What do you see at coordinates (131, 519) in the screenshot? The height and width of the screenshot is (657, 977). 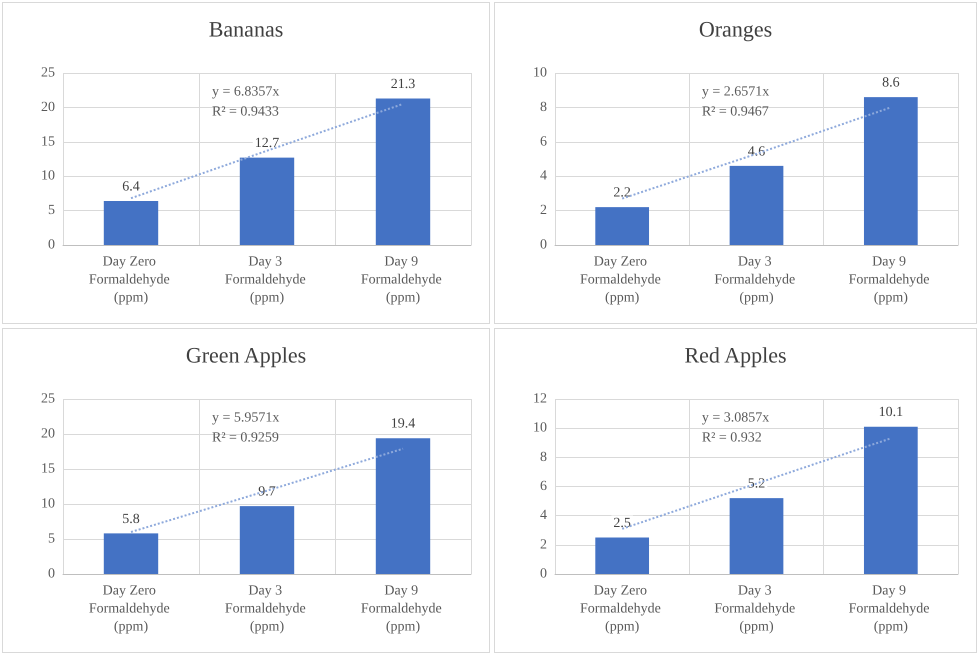 I see `data-label: 5.8` at bounding box center [131, 519].